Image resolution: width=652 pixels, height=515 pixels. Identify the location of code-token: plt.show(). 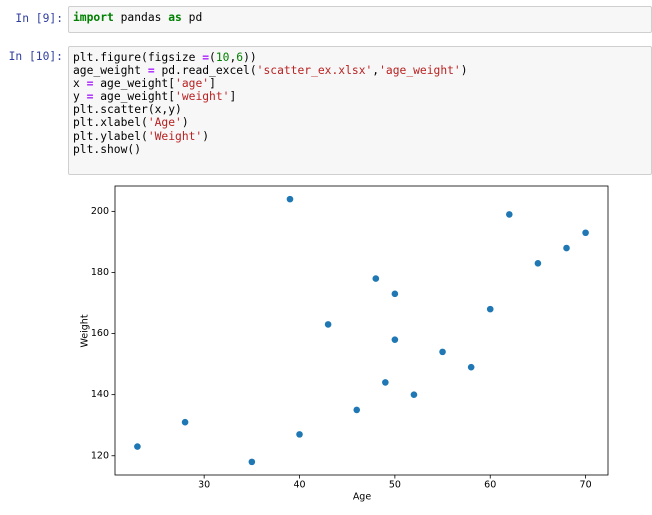
(107, 149).